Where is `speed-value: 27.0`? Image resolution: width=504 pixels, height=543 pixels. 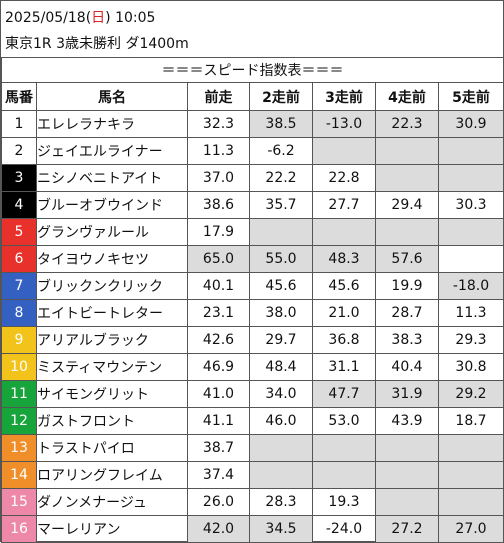
speed-value: 27.0 is located at coordinates (470, 529).